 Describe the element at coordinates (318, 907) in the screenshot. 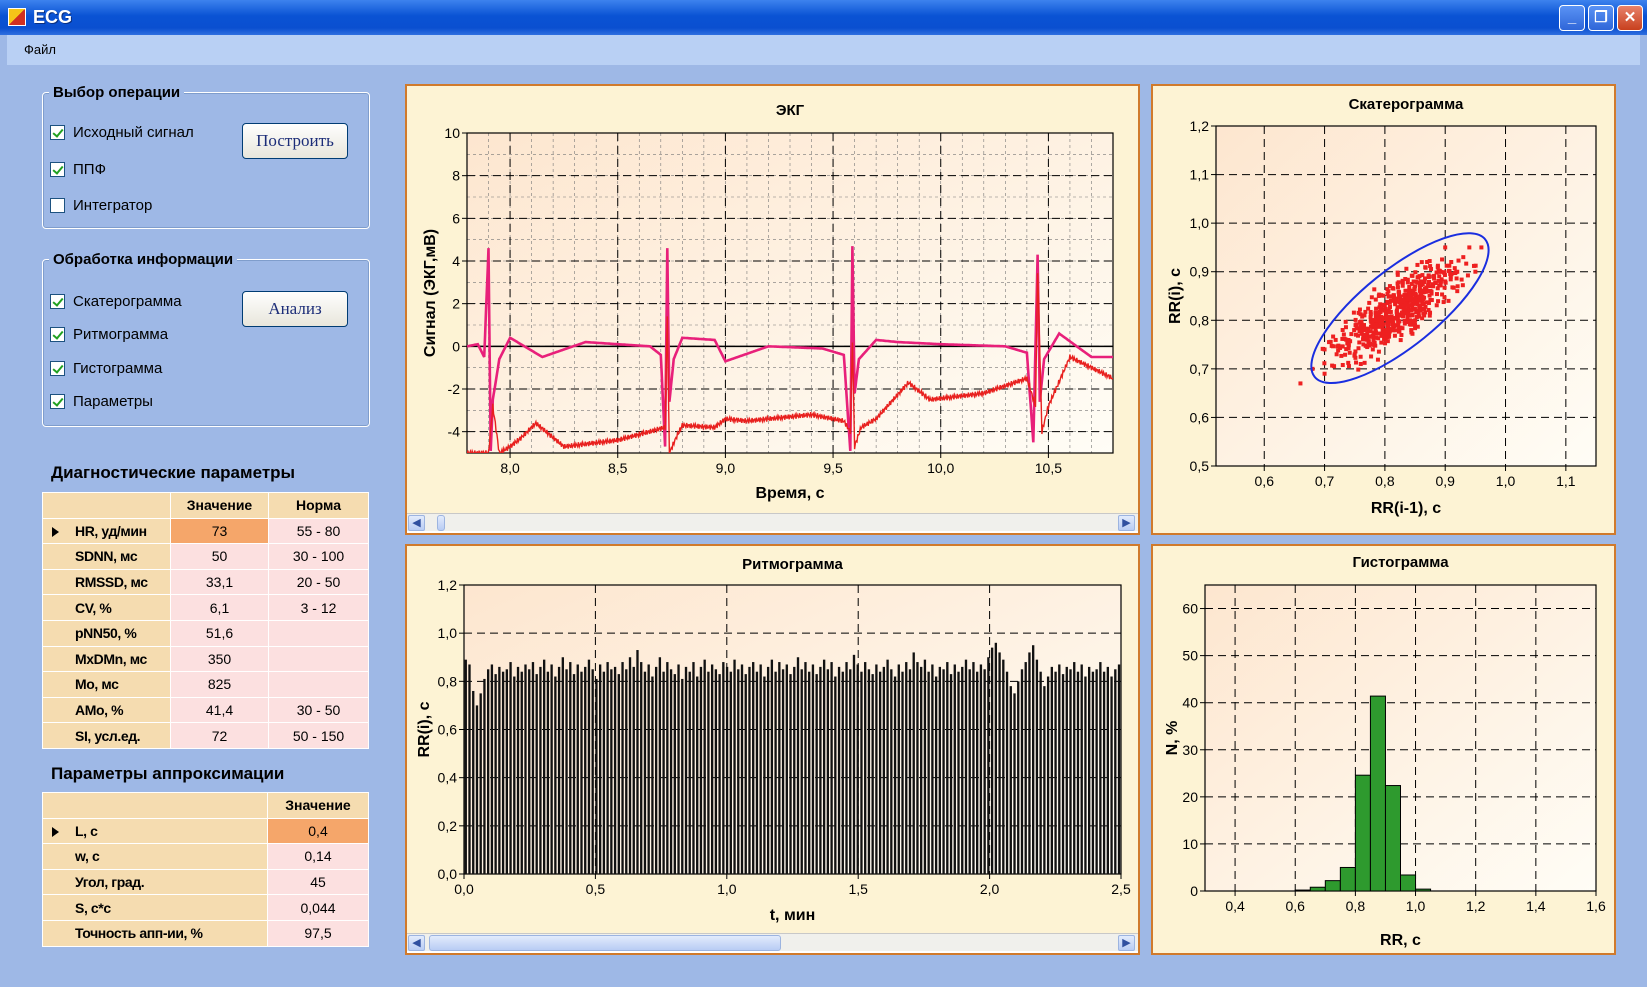

I see `value-cell: 0,044` at that location.